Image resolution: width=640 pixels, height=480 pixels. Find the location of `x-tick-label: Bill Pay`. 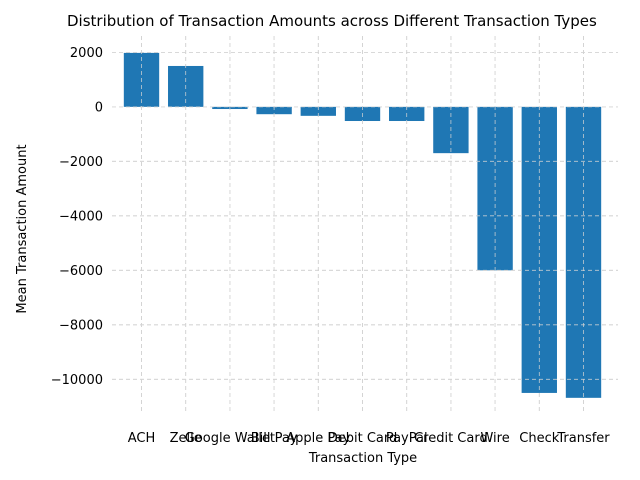

x-tick-label: Bill Pay is located at coordinates (274, 438).